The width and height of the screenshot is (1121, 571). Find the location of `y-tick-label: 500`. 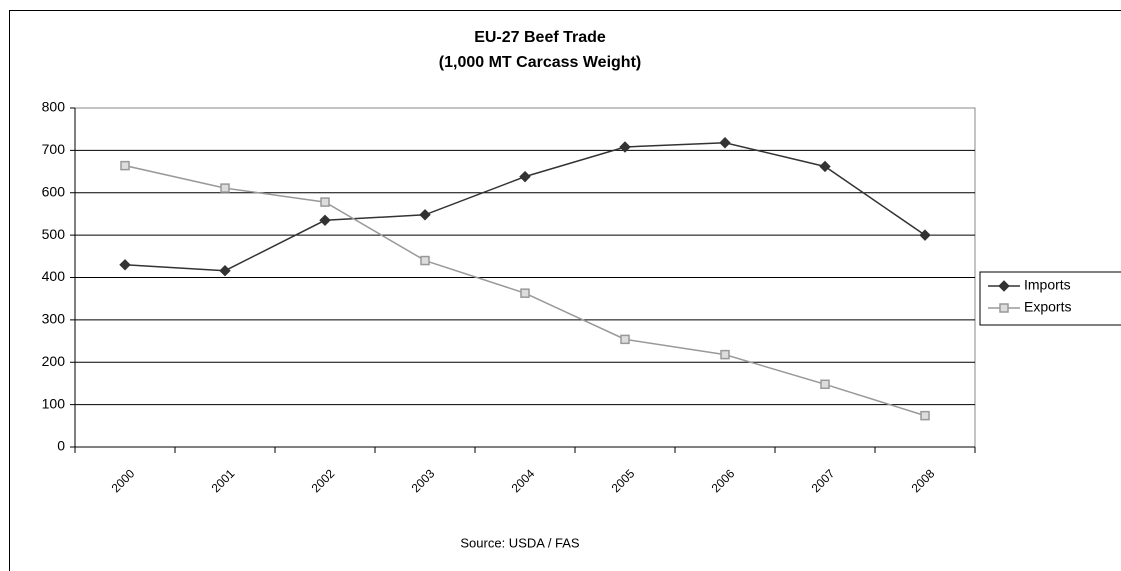

y-tick-label: 500 is located at coordinates (54, 234).